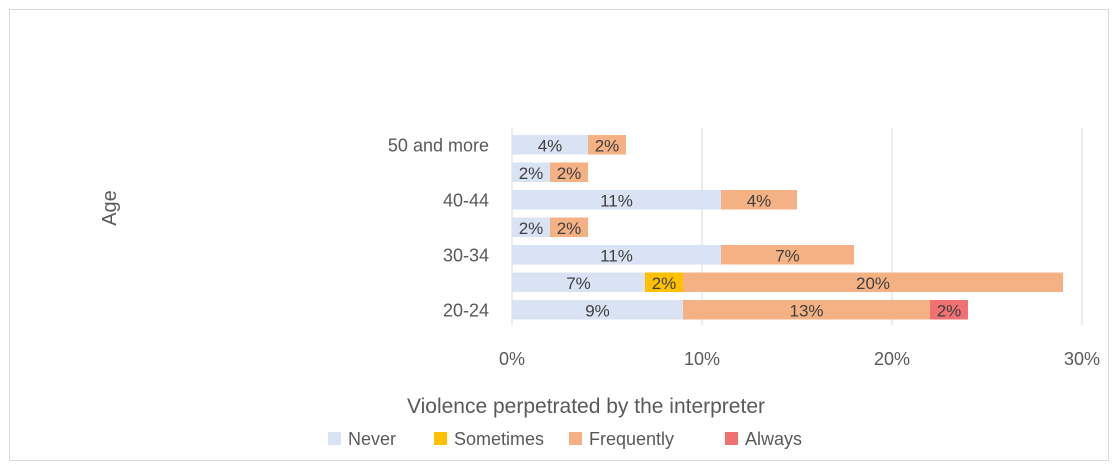 The height and width of the screenshot is (470, 1118). What do you see at coordinates (466, 200) in the screenshot?
I see `y-tick-label: 40-44` at bounding box center [466, 200].